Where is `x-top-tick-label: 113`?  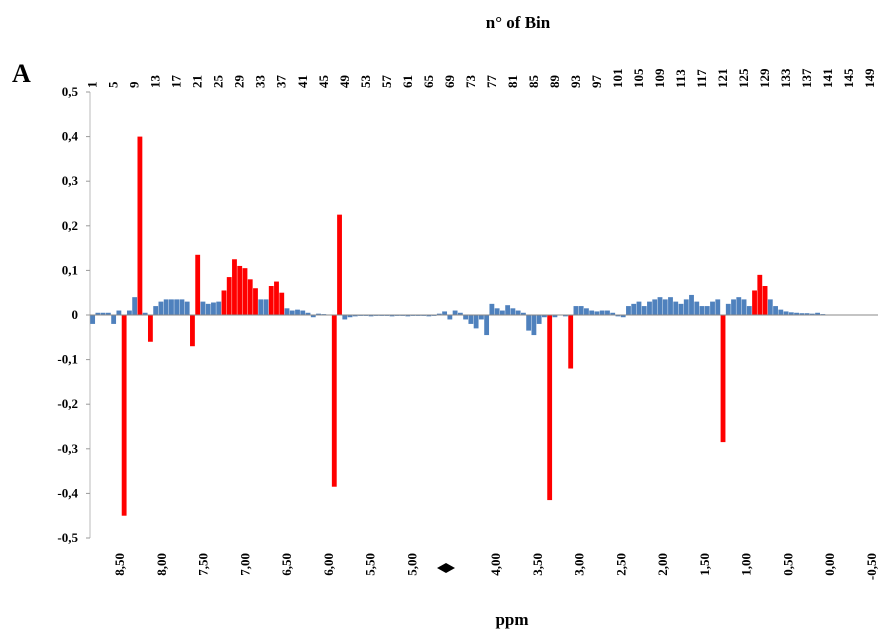 x-top-tick-label: 113 is located at coordinates (680, 78).